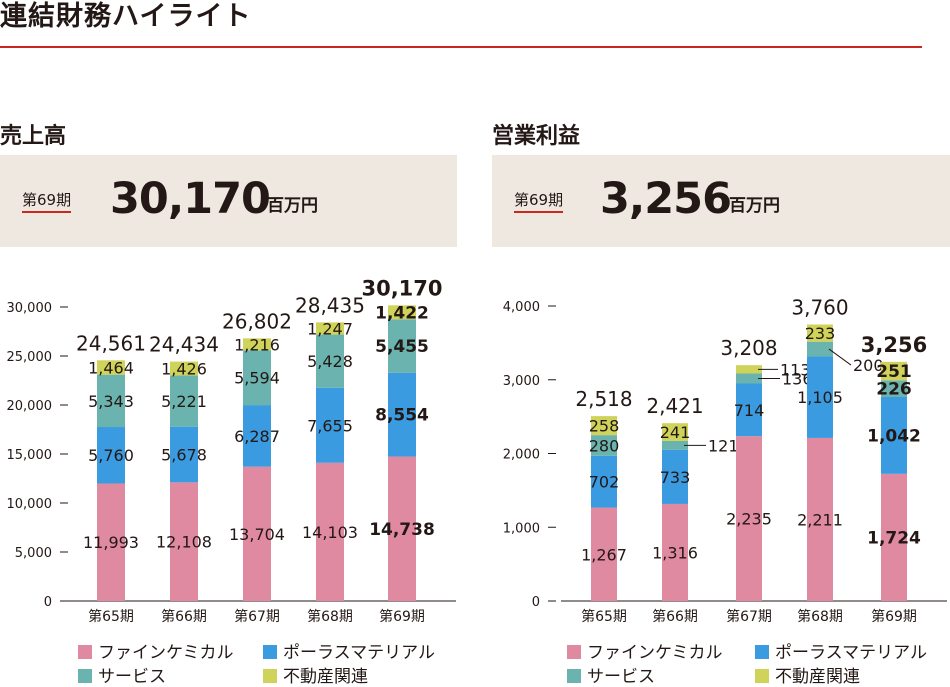 The width and height of the screenshot is (950, 687). Describe the element at coordinates (402, 530) in the screenshot. I see `sales-data-label: 14,738` at that location.